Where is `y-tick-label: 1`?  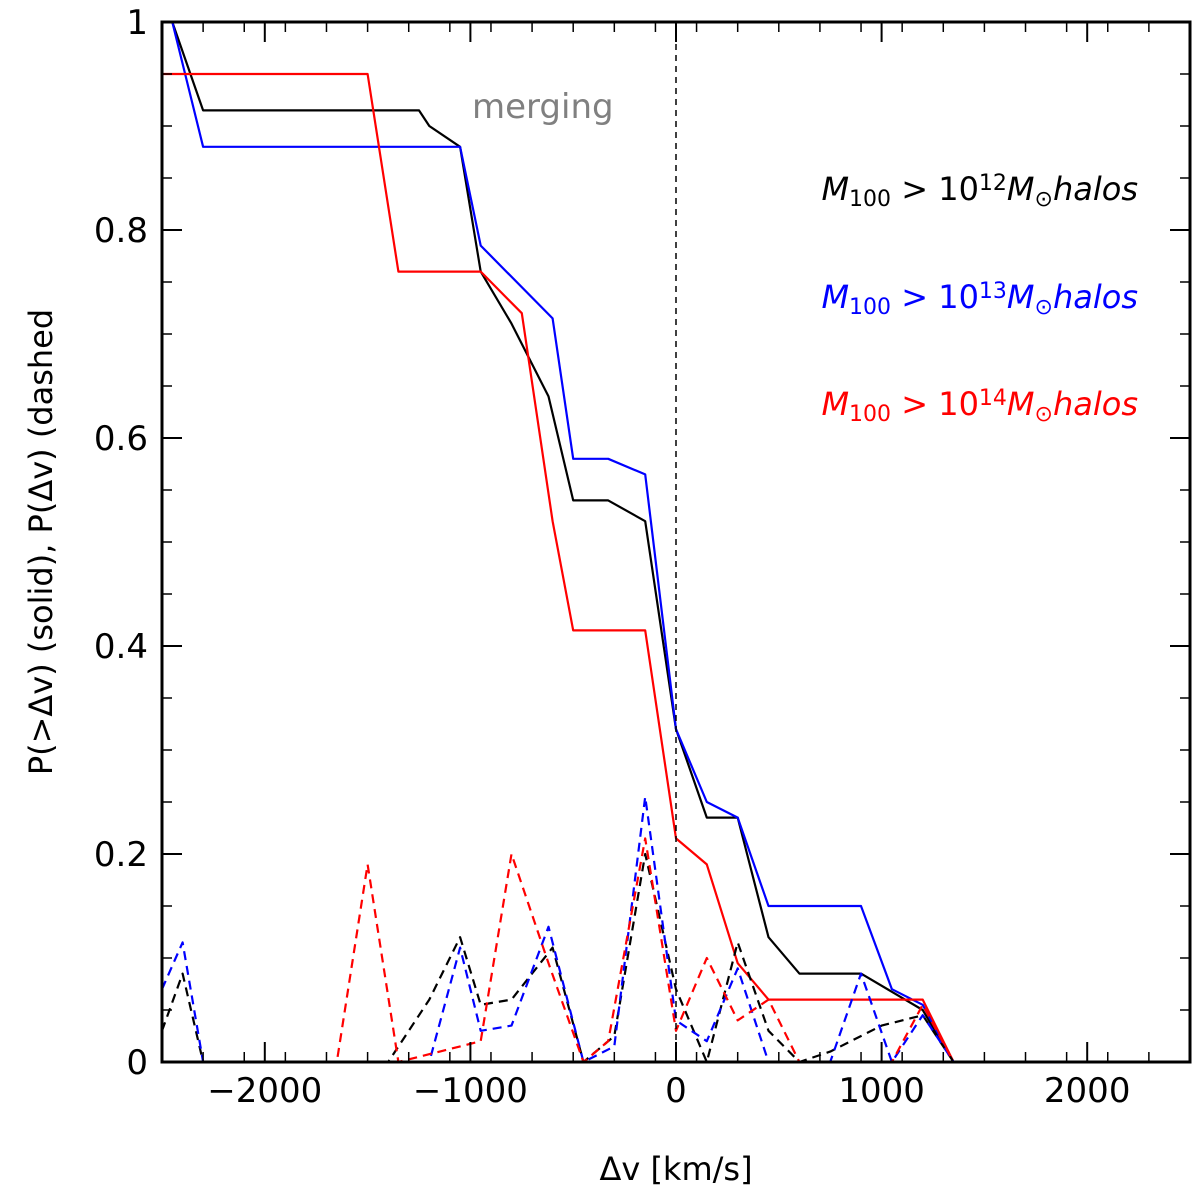 y-tick-label: 1 is located at coordinates (137, 23).